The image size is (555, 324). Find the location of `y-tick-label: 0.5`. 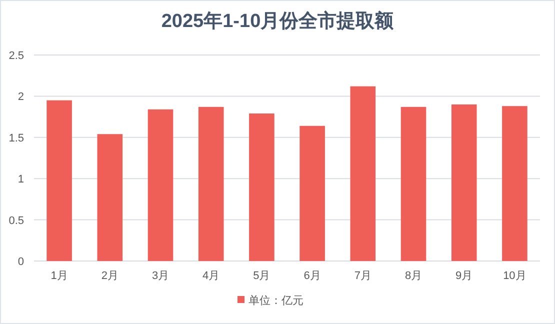

y-tick-label: 0.5 is located at coordinates (16, 220).